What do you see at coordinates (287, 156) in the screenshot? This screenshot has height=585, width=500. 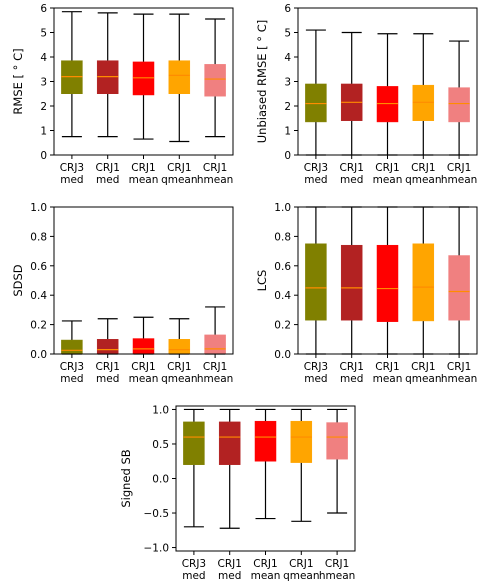 I see `y-tick-label: 0` at bounding box center [287, 156].